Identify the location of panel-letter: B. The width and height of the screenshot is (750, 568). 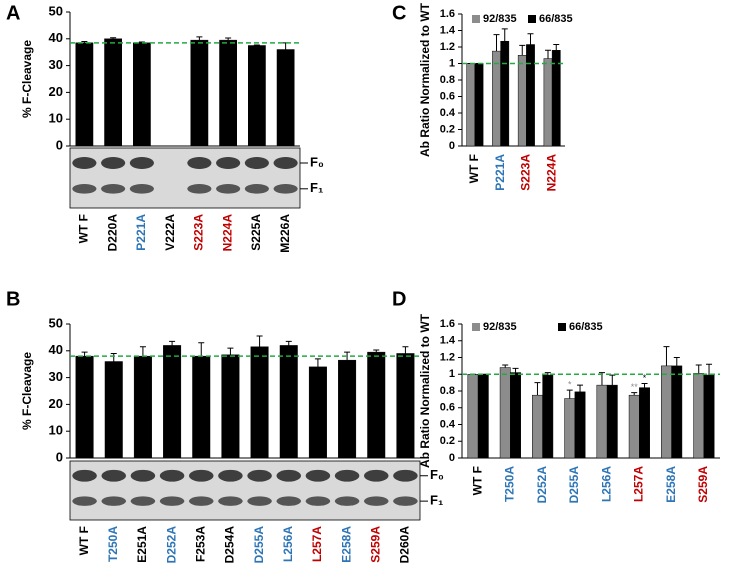
(13, 299).